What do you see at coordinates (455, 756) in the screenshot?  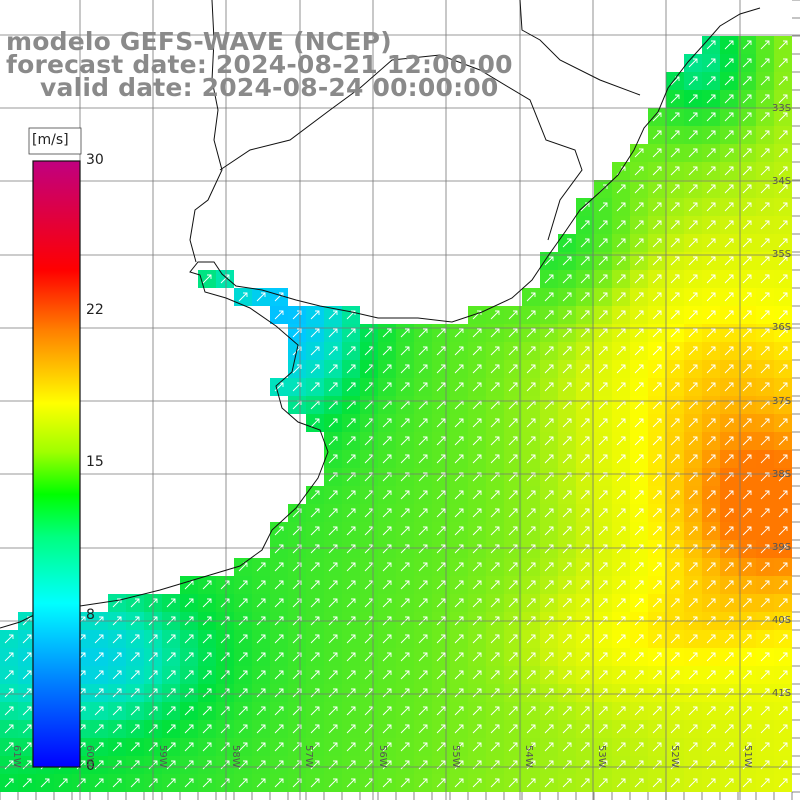 I see `longitude-label: 55W` at bounding box center [455, 756].